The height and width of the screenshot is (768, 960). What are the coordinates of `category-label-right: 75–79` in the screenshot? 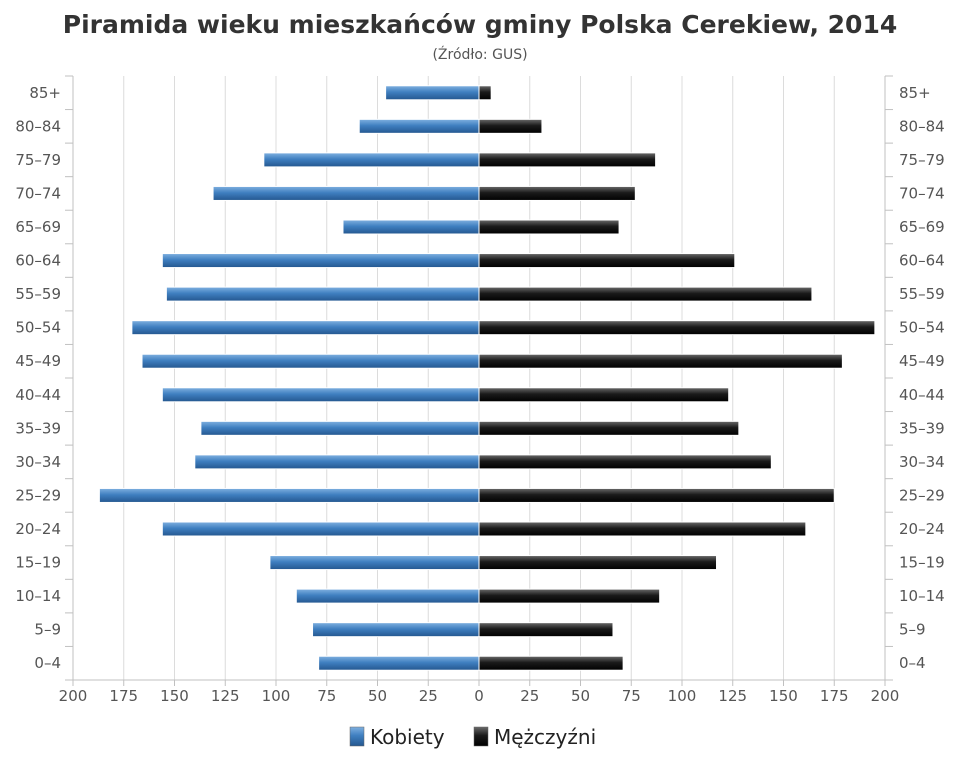 It's located at (922, 160).